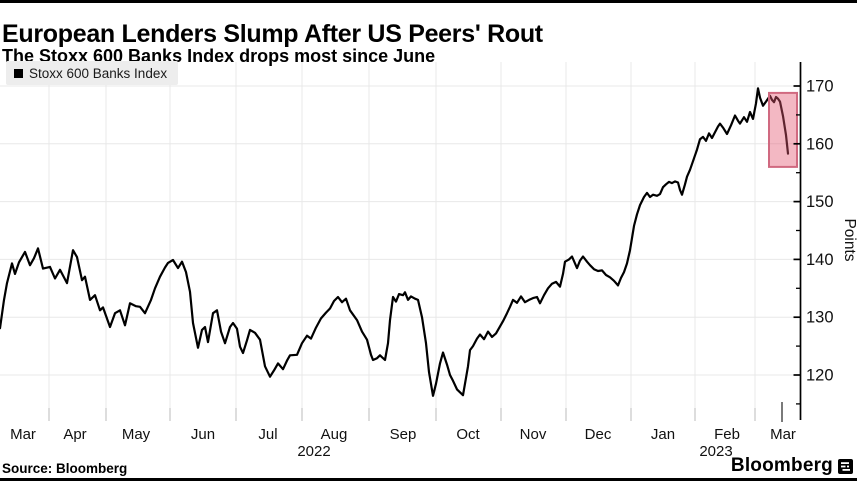 This screenshot has height=481, width=857. What do you see at coordinates (403, 434) in the screenshot?
I see `x-axis-tick-label: Sep` at bounding box center [403, 434].